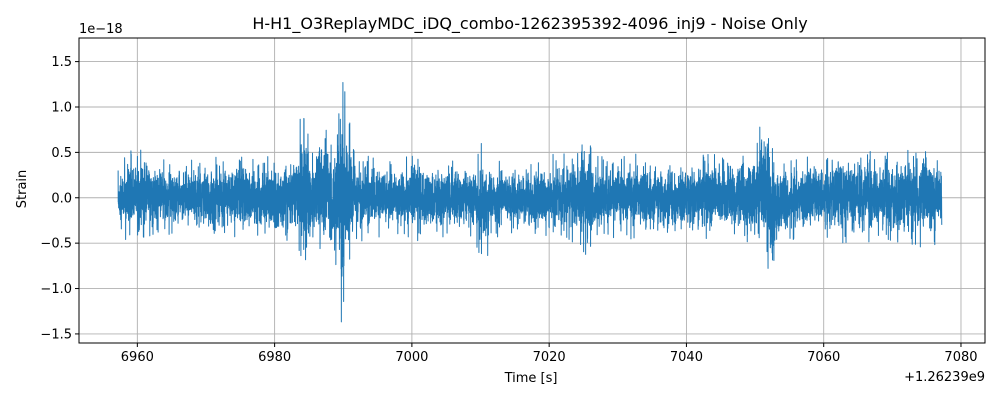 This screenshot has height=400, width=1000. What do you see at coordinates (61, 62) in the screenshot?
I see `y-tick-label: 1.5` at bounding box center [61, 62].